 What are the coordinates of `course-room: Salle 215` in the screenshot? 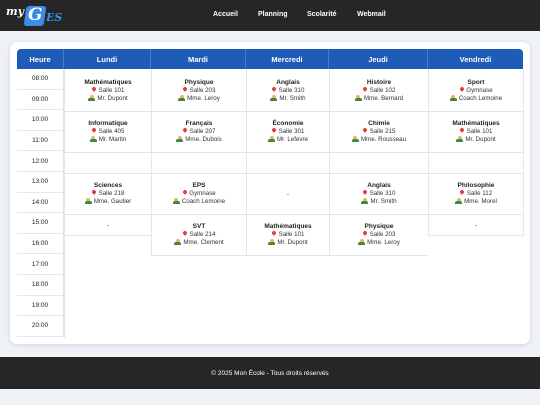 It's located at (382, 131).